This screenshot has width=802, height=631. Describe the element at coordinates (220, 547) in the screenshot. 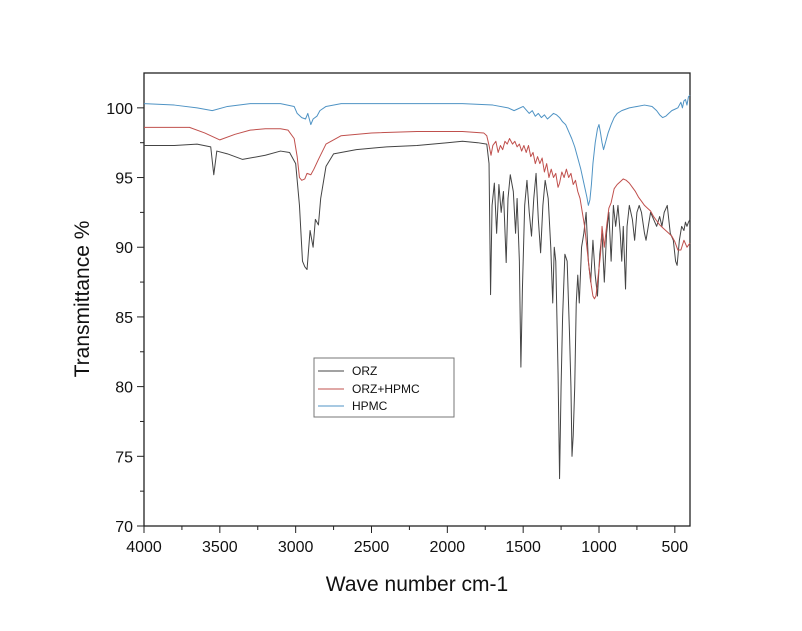

I see `x-tick-label: 3500` at that location.